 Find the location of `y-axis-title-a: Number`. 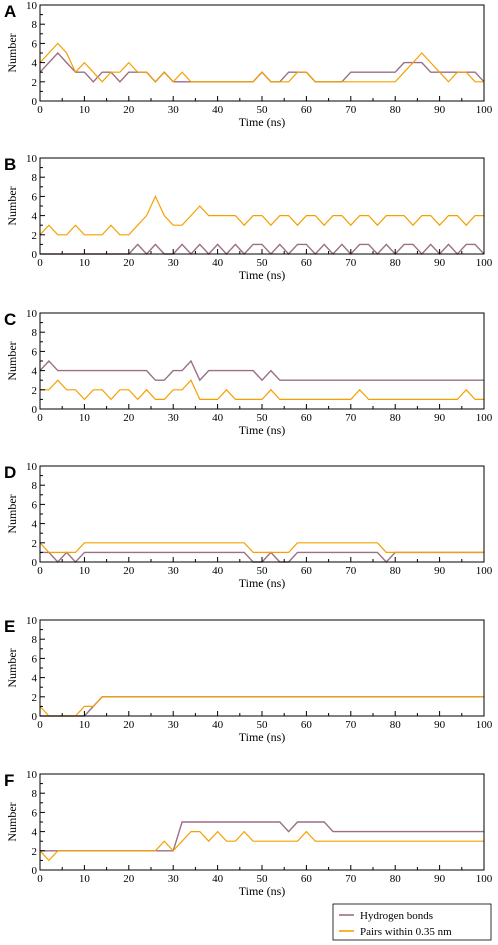

y-axis-title-a: Number is located at coordinates (12, 52).